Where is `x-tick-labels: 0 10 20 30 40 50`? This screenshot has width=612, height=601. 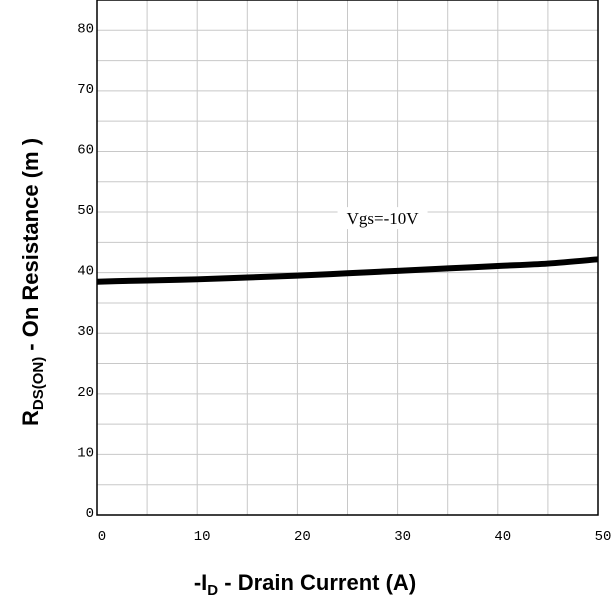 x-tick-labels: 0 10 20 30 40 50 is located at coordinates (355, 537).